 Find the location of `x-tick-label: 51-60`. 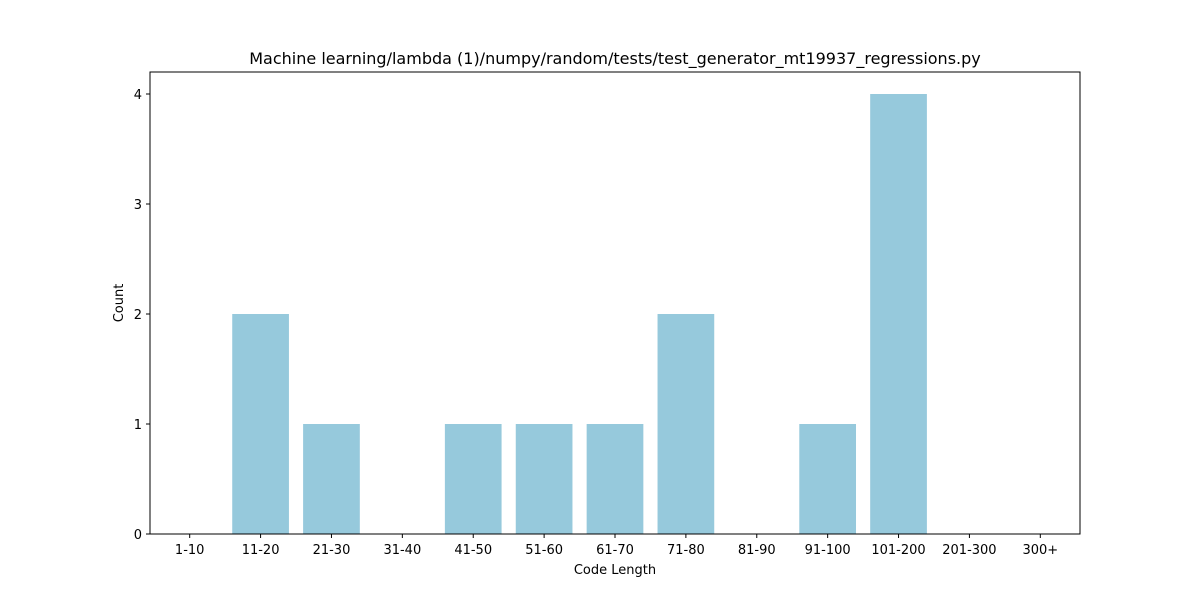

x-tick-label: 51-60 is located at coordinates (544, 550).